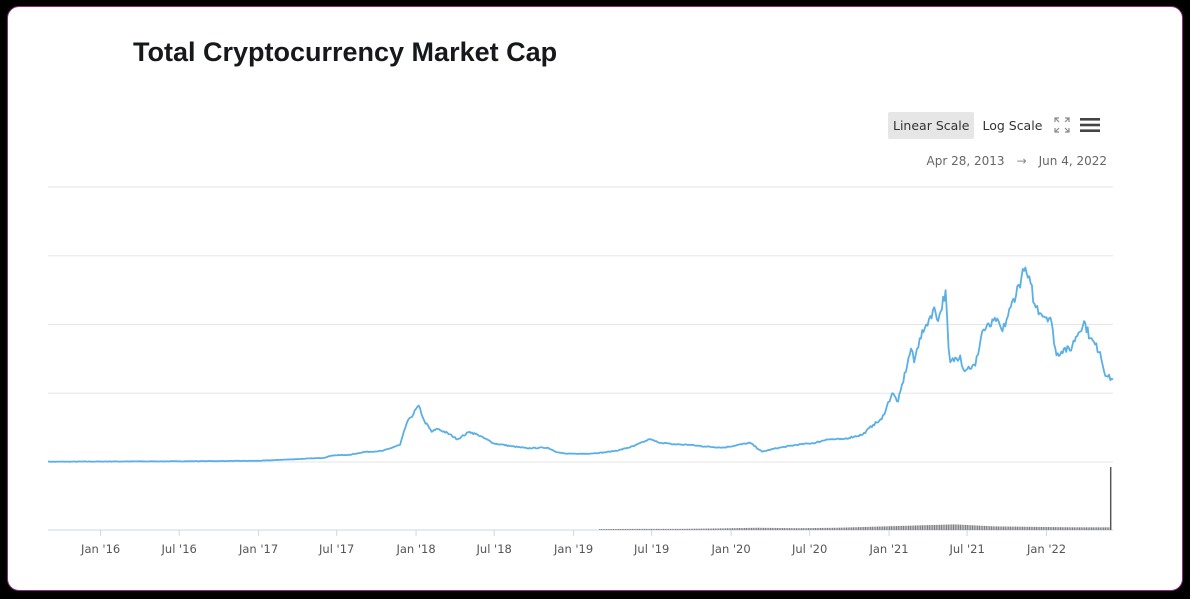 The width and height of the screenshot is (1190, 599). I want to click on linear-scale-button: Linear Scale, so click(931, 125).